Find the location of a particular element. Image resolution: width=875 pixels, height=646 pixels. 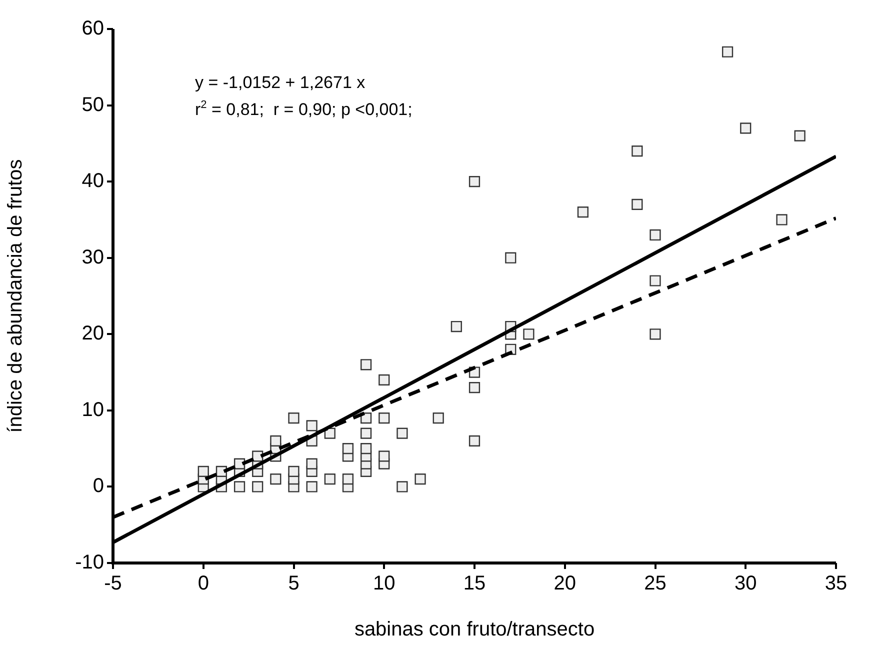

y-axis-title: índice de abundancia de frutos is located at coordinates (15, 296).